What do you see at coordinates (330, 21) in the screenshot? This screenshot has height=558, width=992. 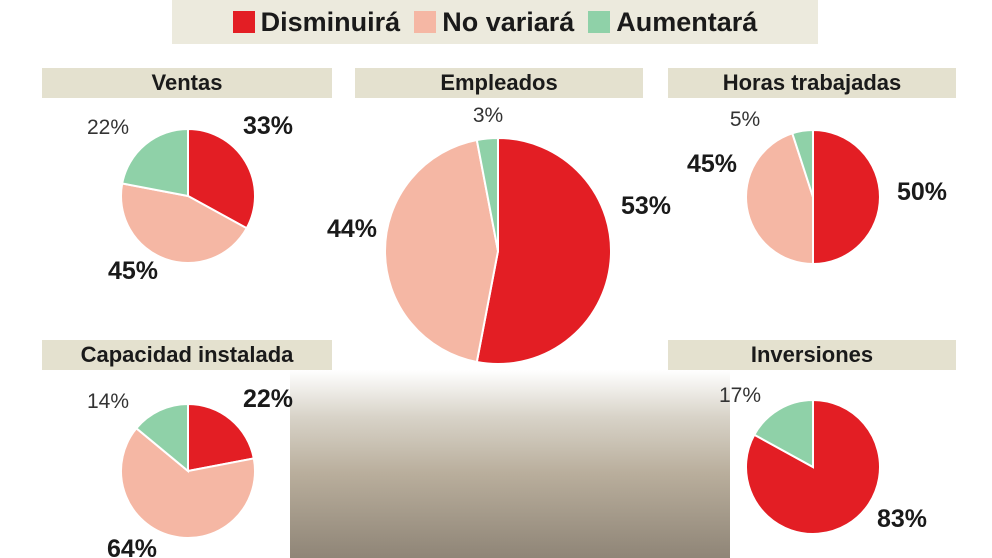 I see `legend-label-disminuira: Disminuirá` at bounding box center [330, 21].